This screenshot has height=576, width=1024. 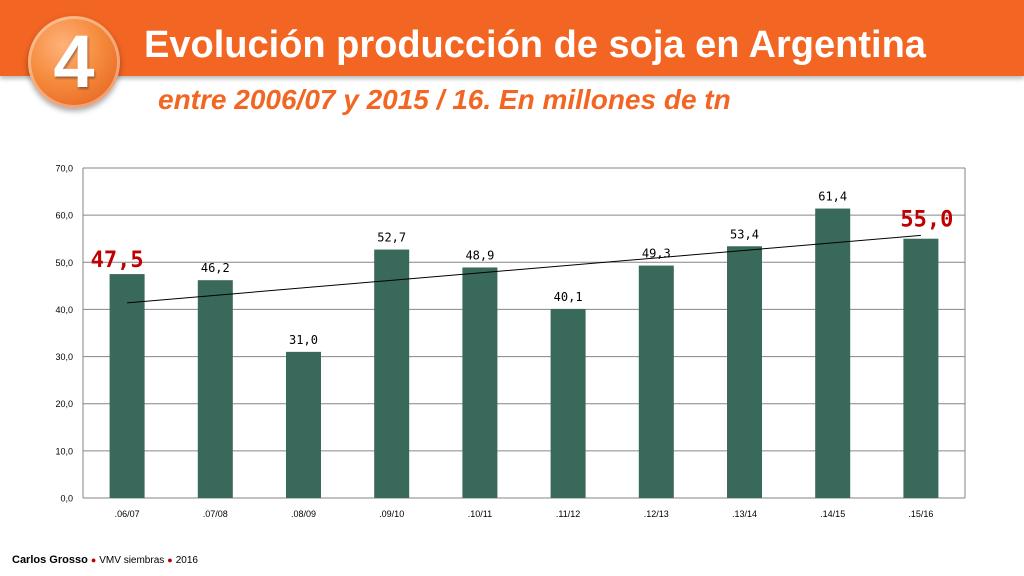 What do you see at coordinates (920, 514) in the screenshot?
I see `x-tick-label: .15/16` at bounding box center [920, 514].